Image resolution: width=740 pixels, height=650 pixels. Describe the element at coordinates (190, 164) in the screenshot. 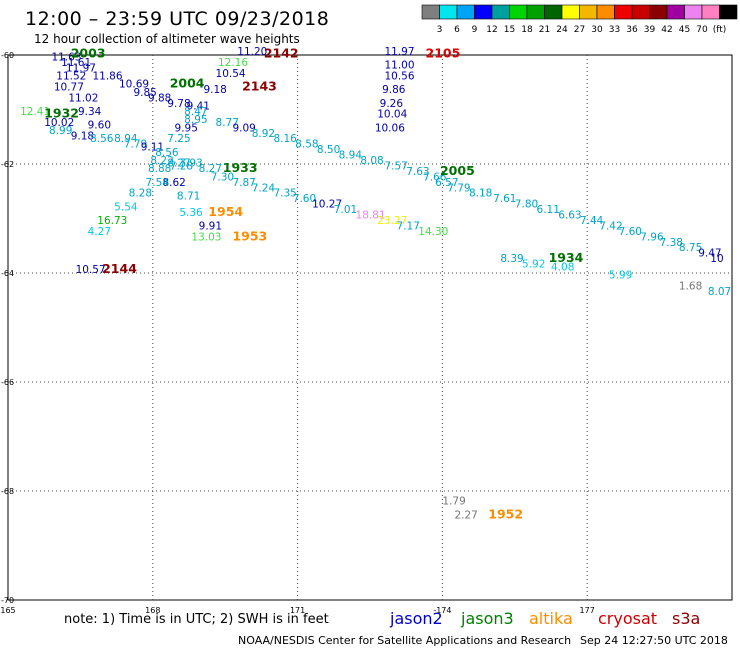

I see `wave-height-value: 7.93` at that location.